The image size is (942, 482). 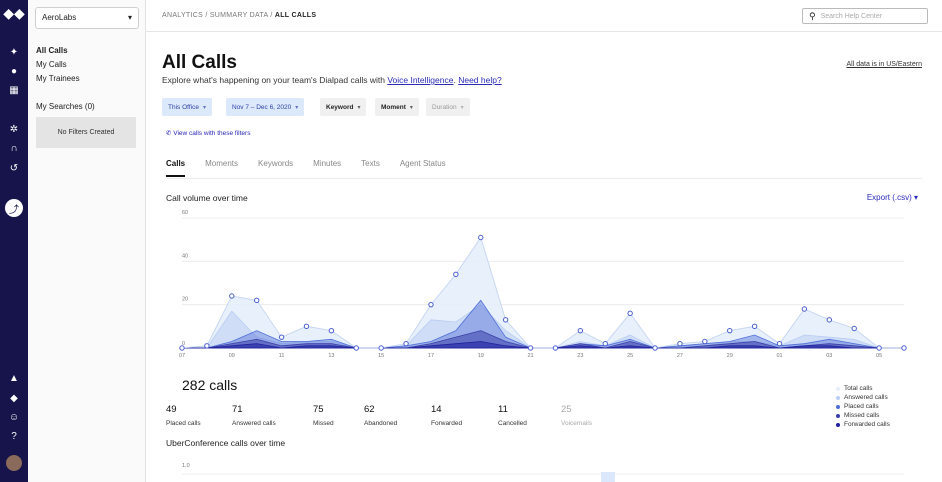 I want to click on tab-texts: Texts, so click(x=370, y=163).